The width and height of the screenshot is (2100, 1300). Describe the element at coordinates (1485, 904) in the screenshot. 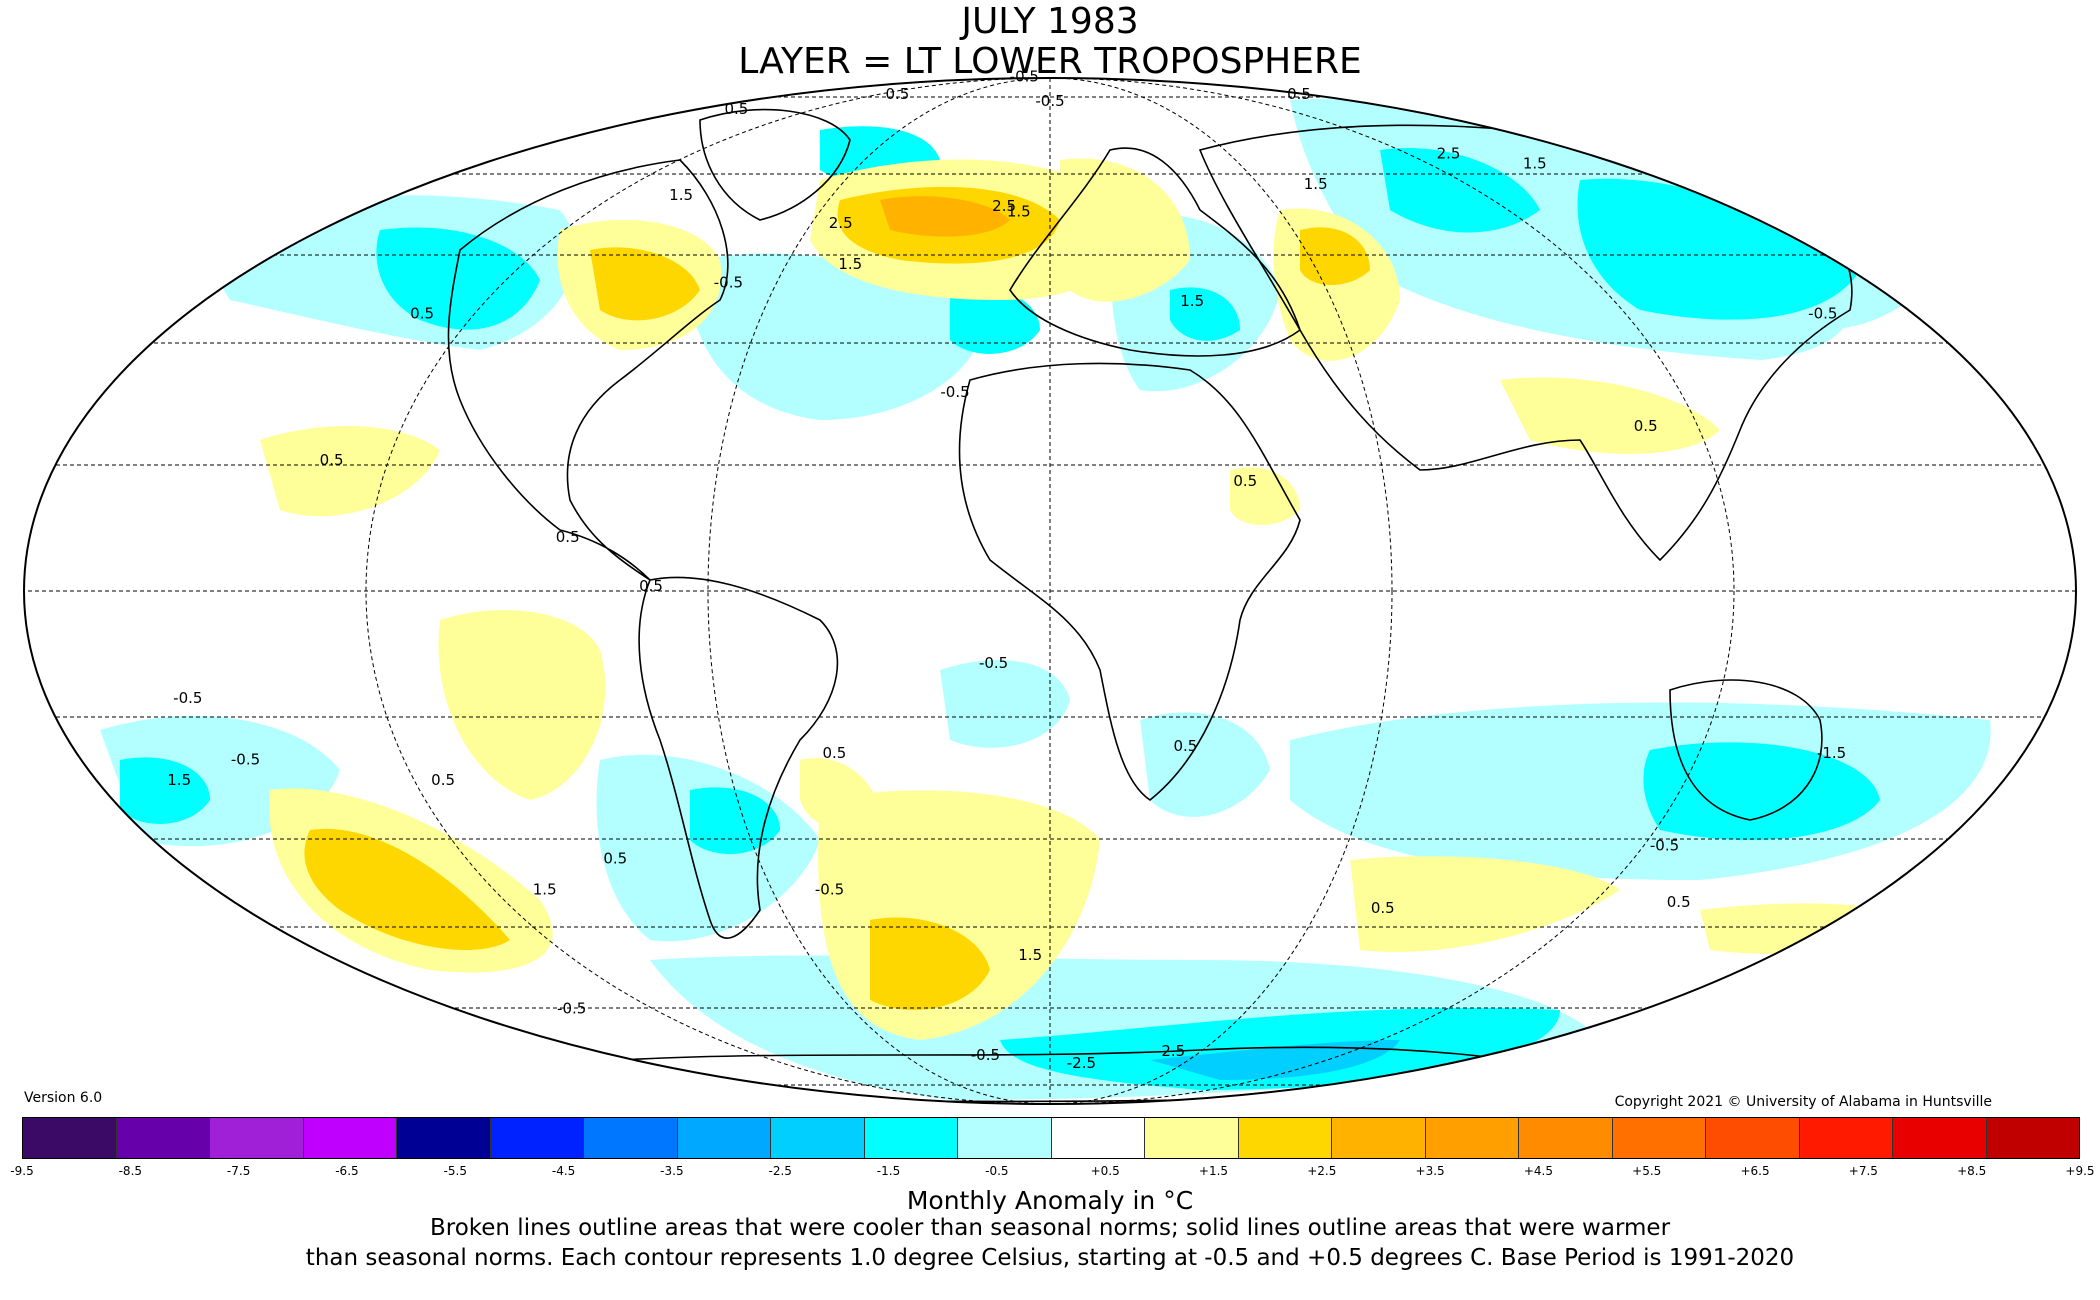

I see `warm-region-indian-ocean` at that location.